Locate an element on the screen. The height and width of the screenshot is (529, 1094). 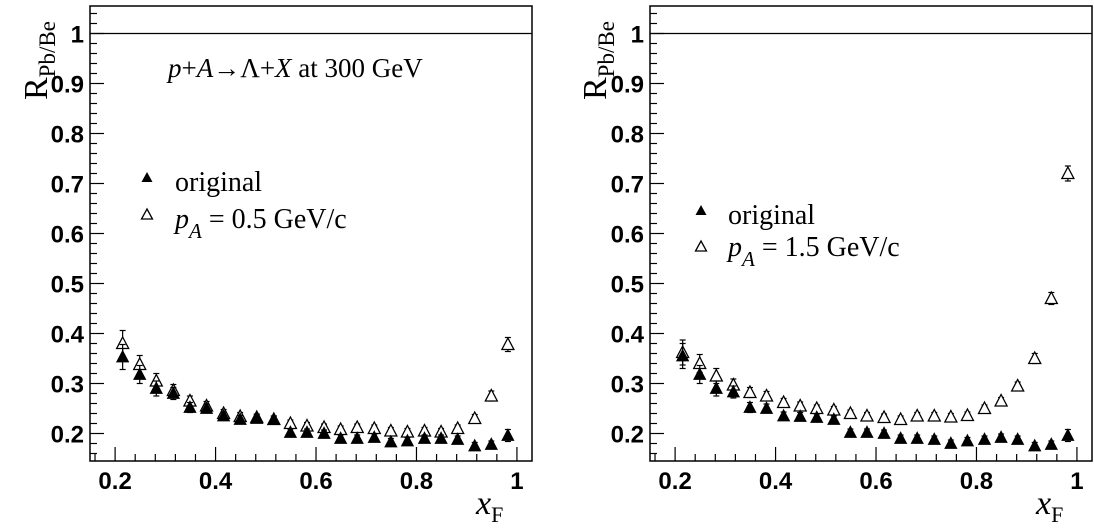
legend-label-pa: pA = 0.5 GeV/c is located at coordinates (260, 223).